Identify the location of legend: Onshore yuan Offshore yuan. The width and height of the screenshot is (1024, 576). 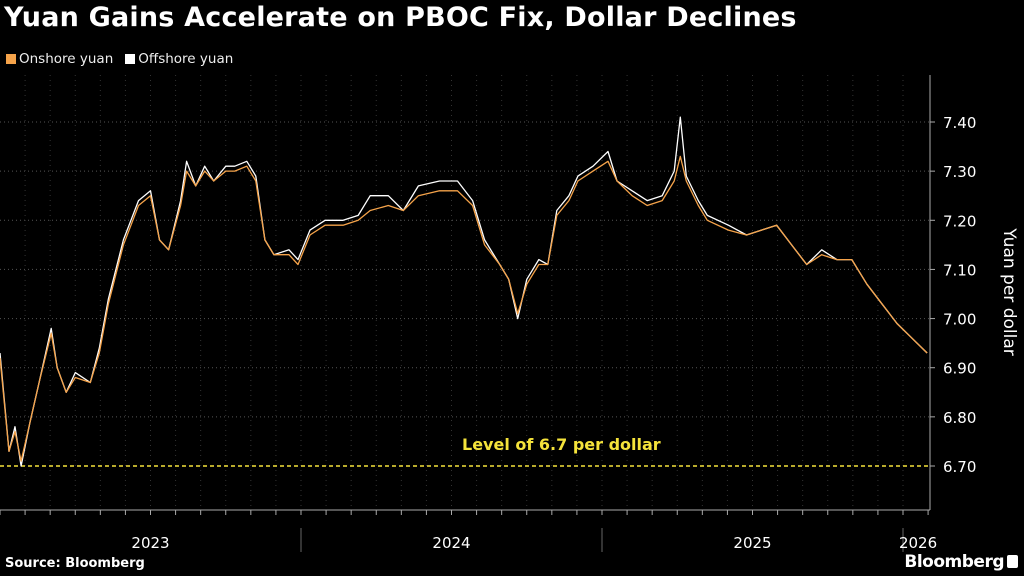
(119, 59).